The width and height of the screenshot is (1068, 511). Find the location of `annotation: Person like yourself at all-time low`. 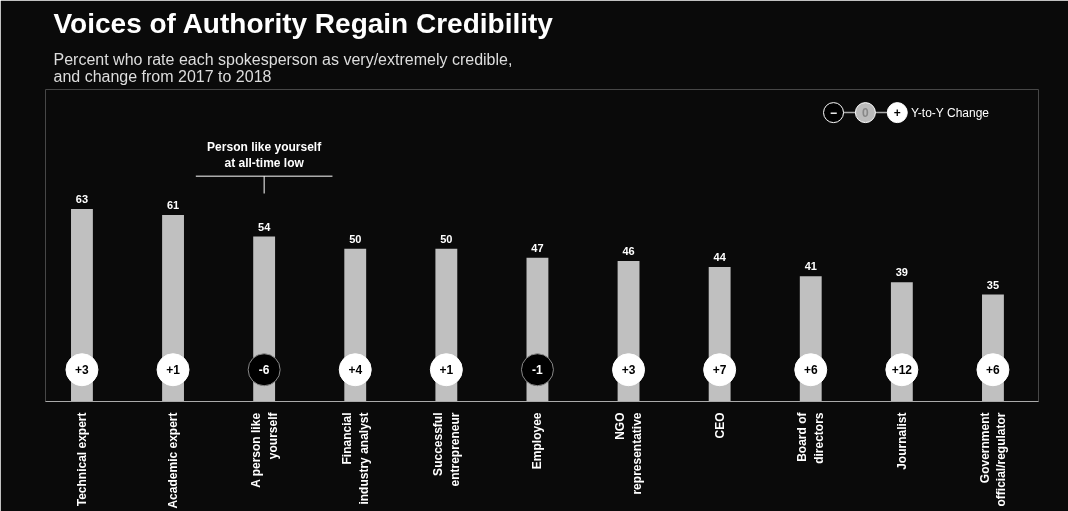

annotation: Person like yourself at all-time low is located at coordinates (265, 155).